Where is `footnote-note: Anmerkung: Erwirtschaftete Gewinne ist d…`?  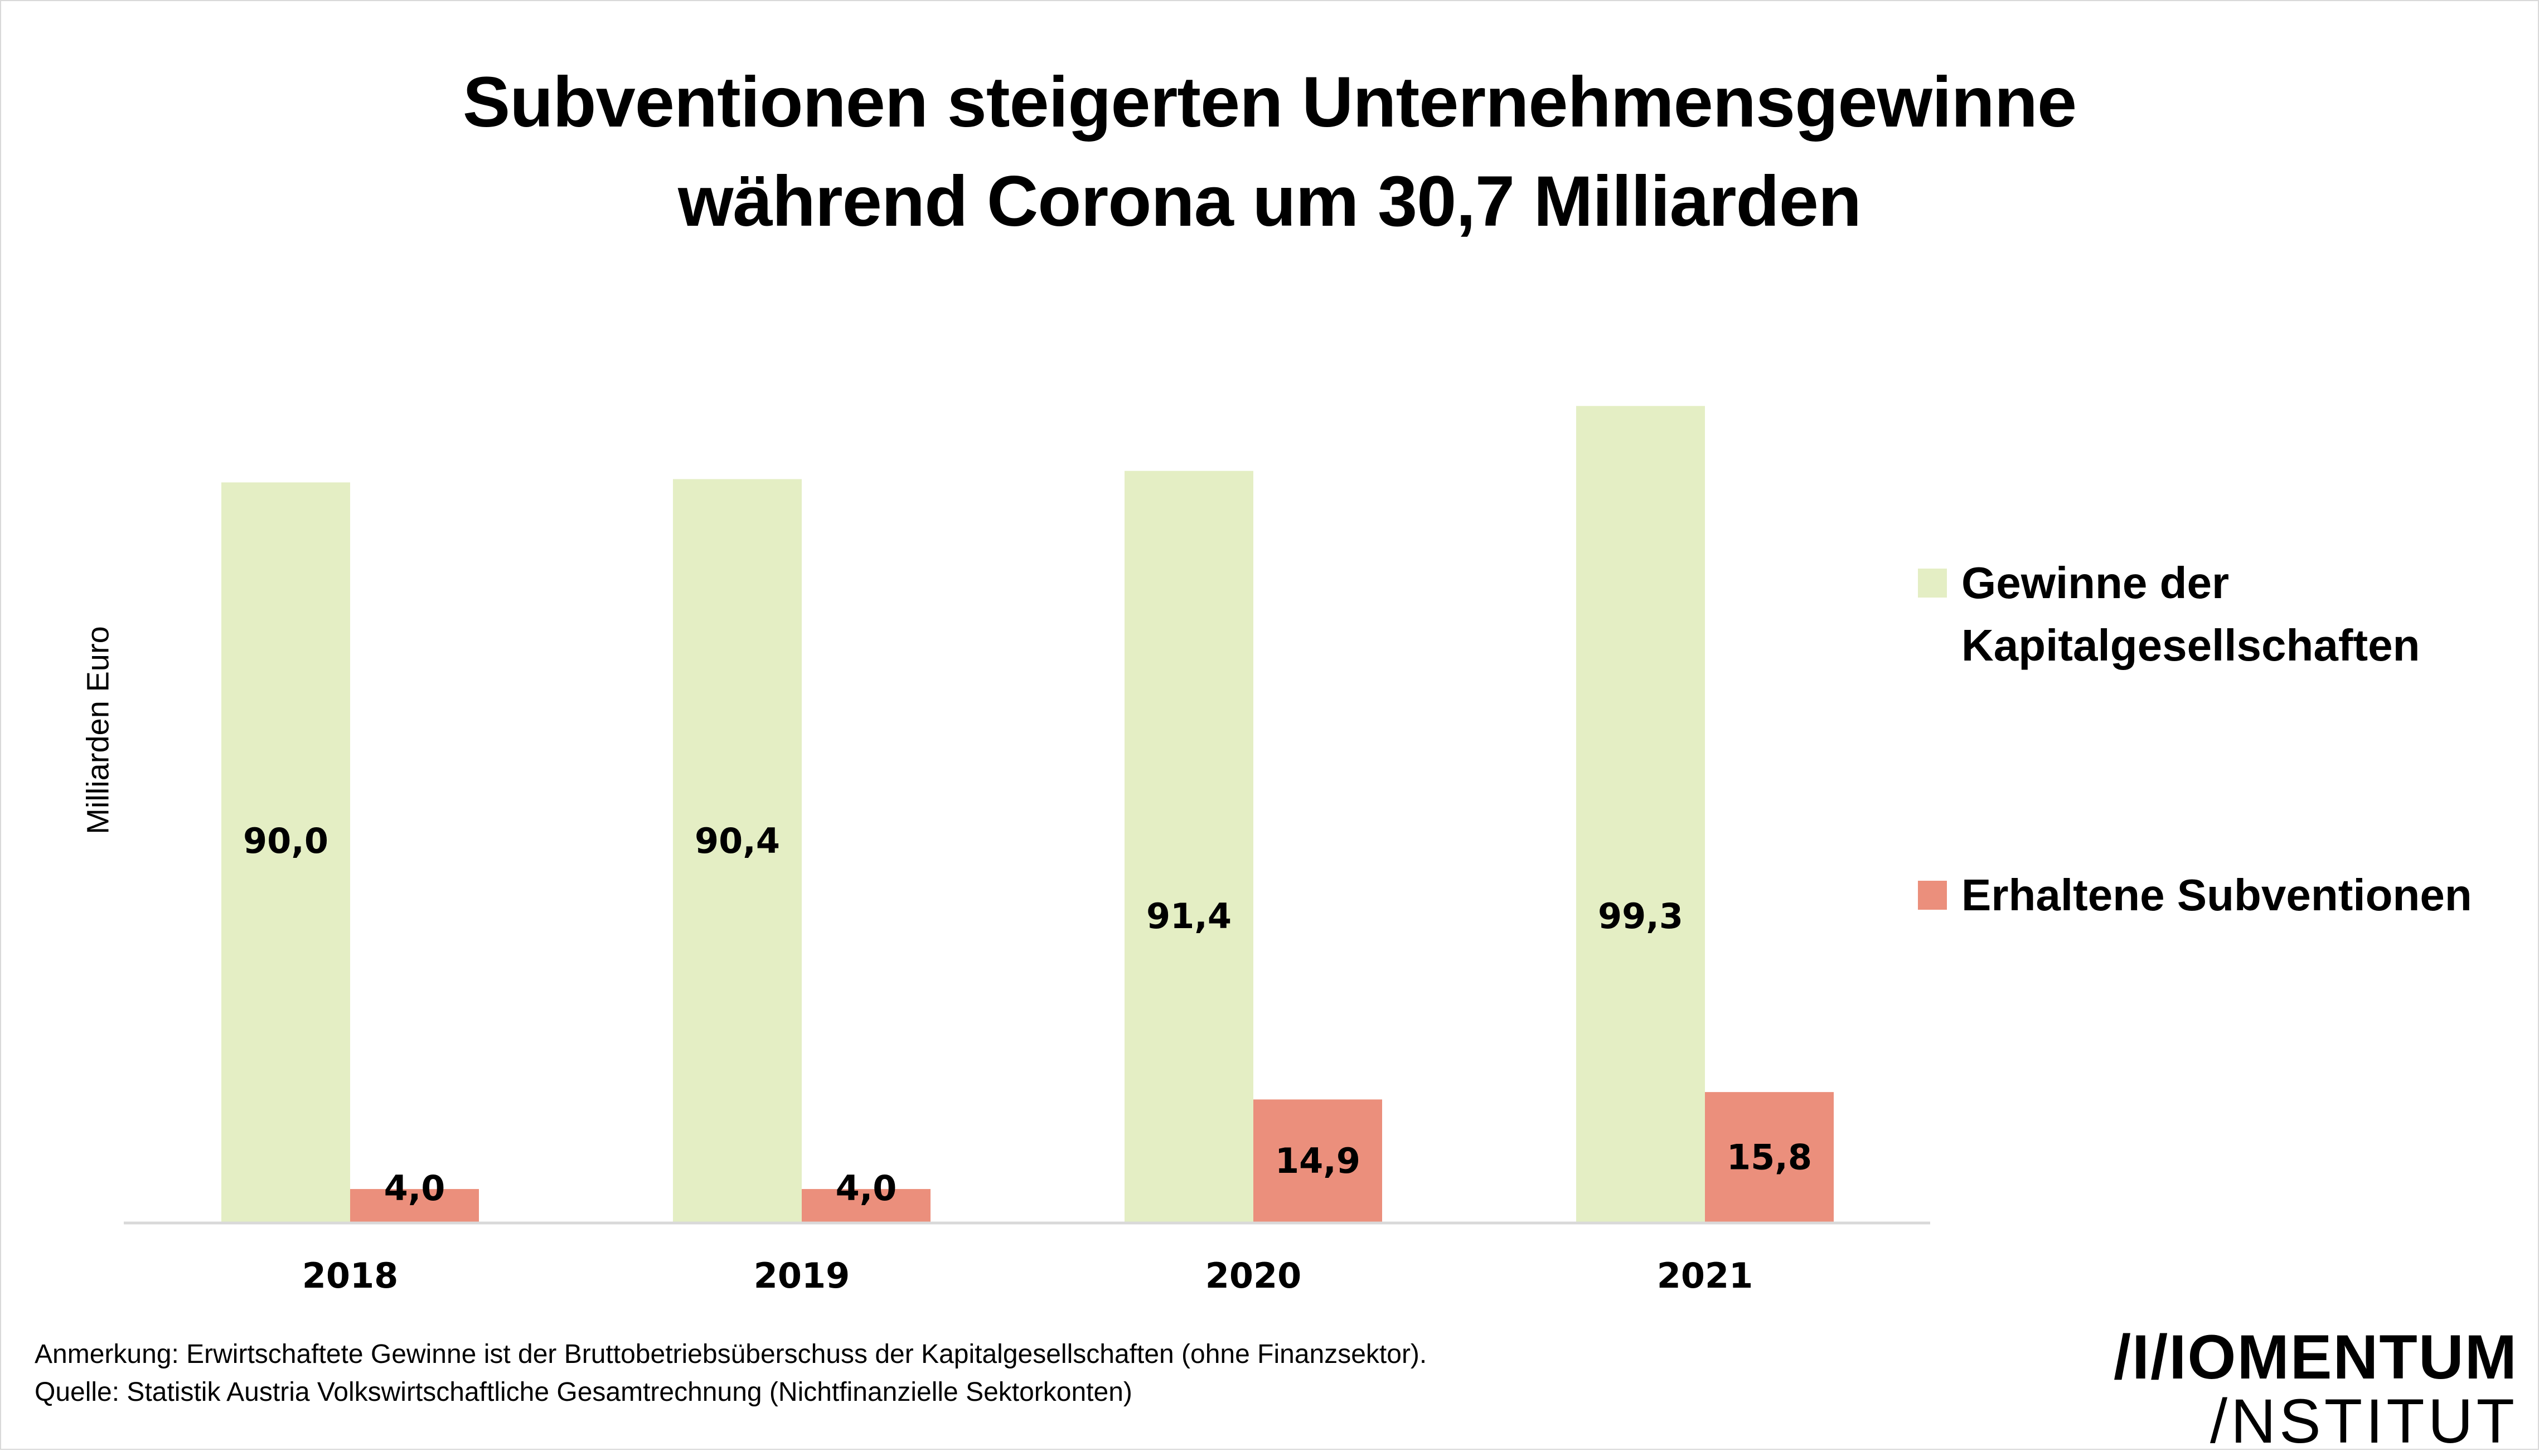
footnote-note: Anmerkung: Erwirtschaftete Gewinne ist d… is located at coordinates (731, 1354).